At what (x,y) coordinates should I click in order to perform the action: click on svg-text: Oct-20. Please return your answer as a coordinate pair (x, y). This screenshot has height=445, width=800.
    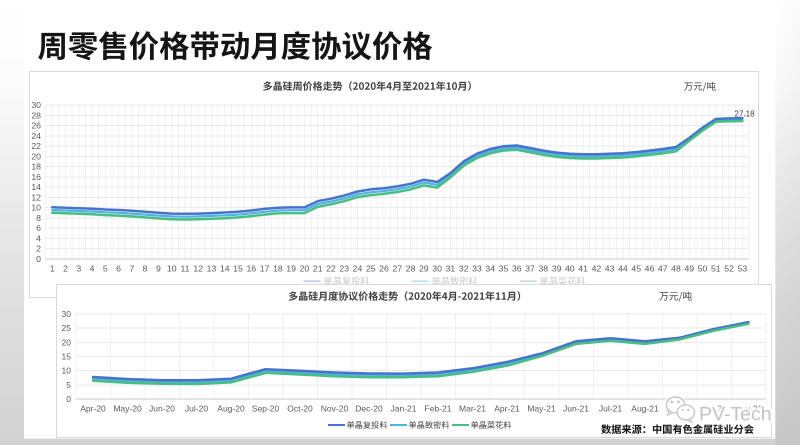
    Looking at the image, I should click on (300, 409).